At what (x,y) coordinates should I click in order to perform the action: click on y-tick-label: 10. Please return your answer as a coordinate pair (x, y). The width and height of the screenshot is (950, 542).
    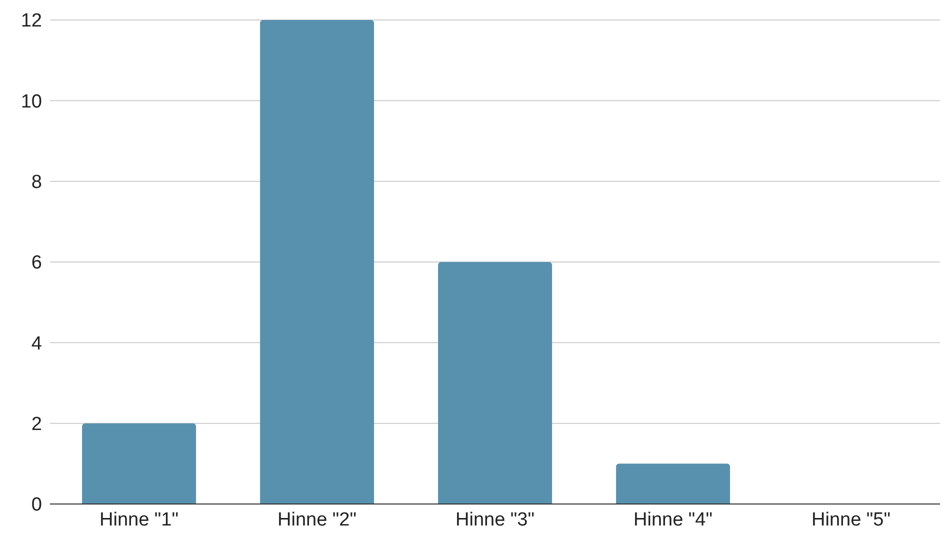
    Looking at the image, I should click on (31, 101).